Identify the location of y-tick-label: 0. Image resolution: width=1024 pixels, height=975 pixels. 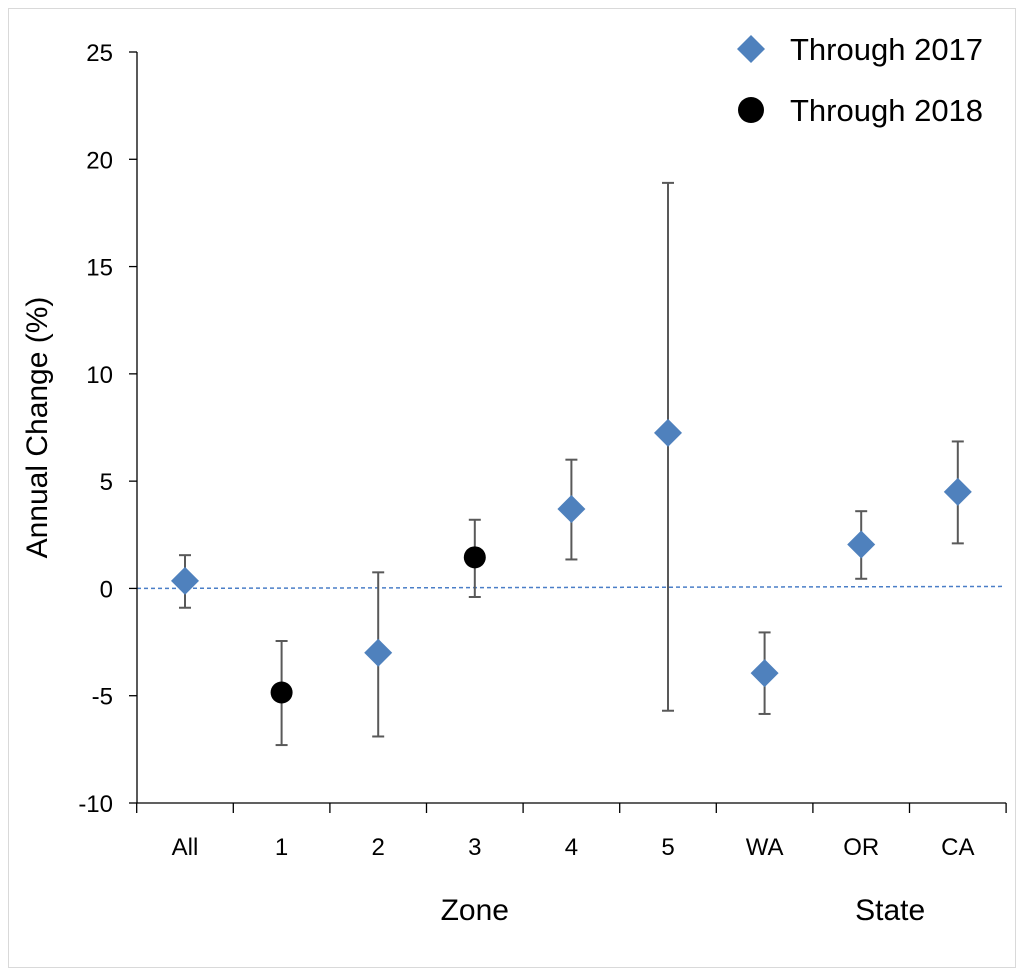
(106, 589).